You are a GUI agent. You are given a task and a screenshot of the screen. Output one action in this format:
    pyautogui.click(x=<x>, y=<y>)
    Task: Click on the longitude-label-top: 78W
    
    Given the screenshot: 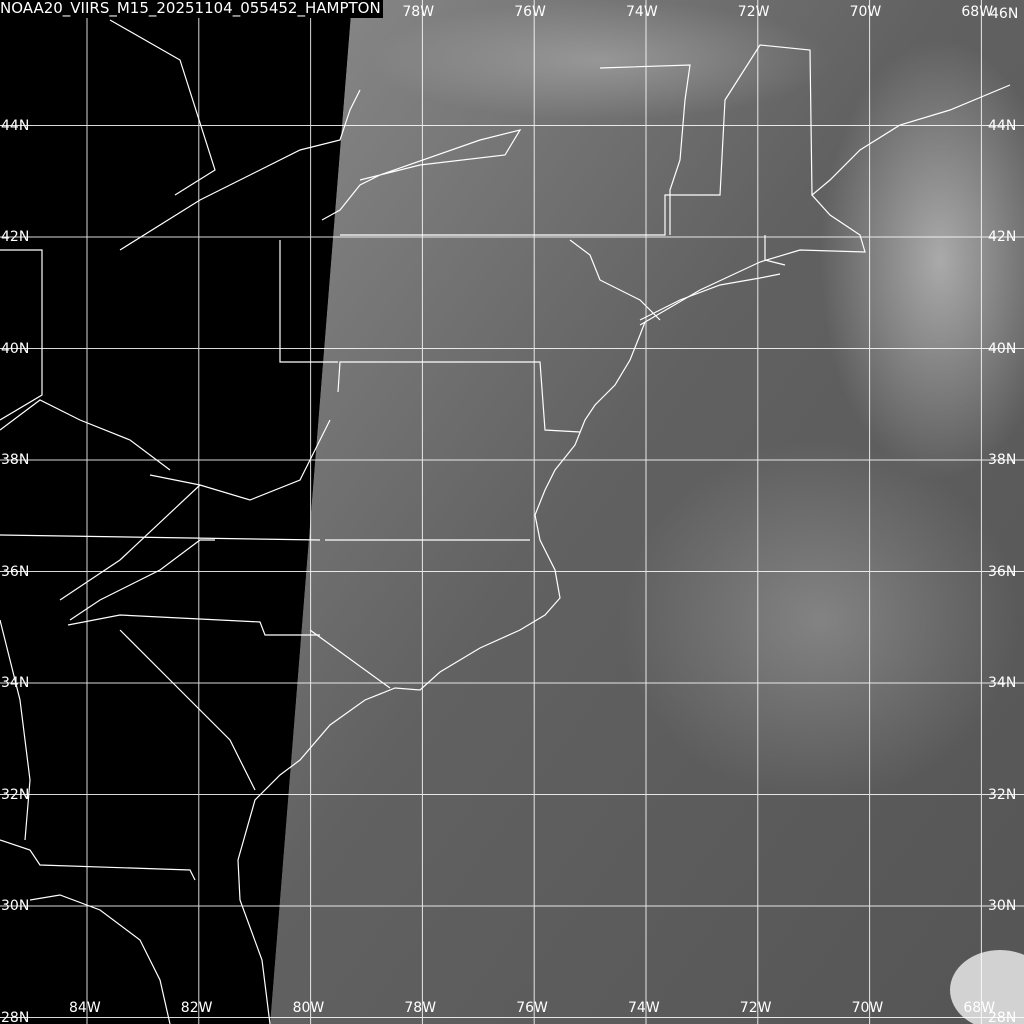 What is the action you would take?
    pyautogui.click(x=418, y=12)
    